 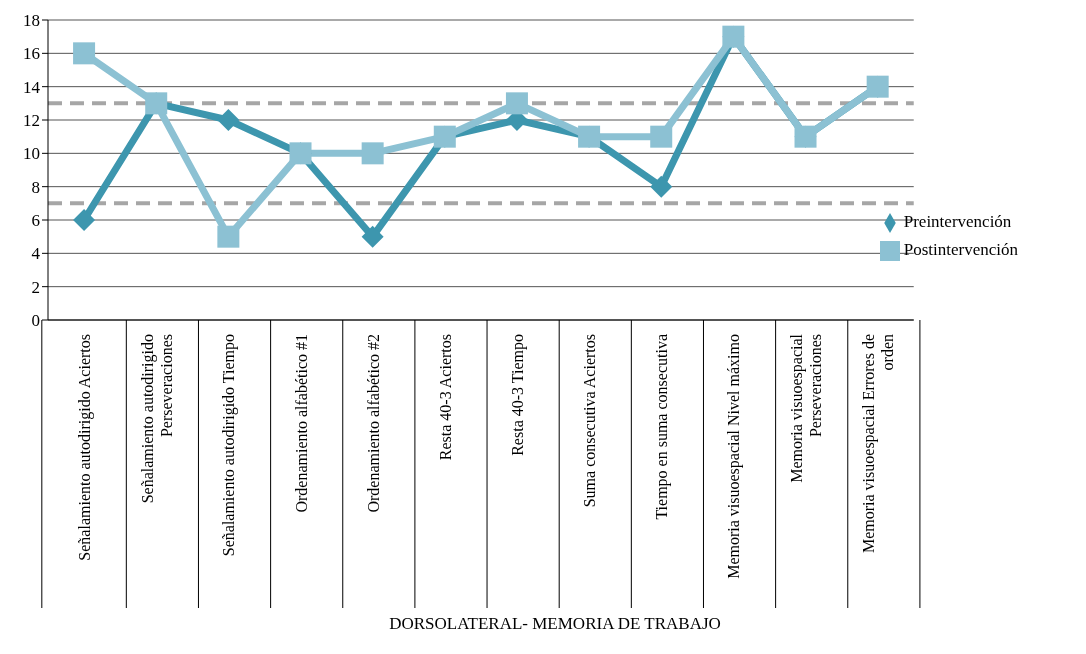 What do you see at coordinates (957, 221) in the screenshot?
I see `legend-label: Preintervención` at bounding box center [957, 221].